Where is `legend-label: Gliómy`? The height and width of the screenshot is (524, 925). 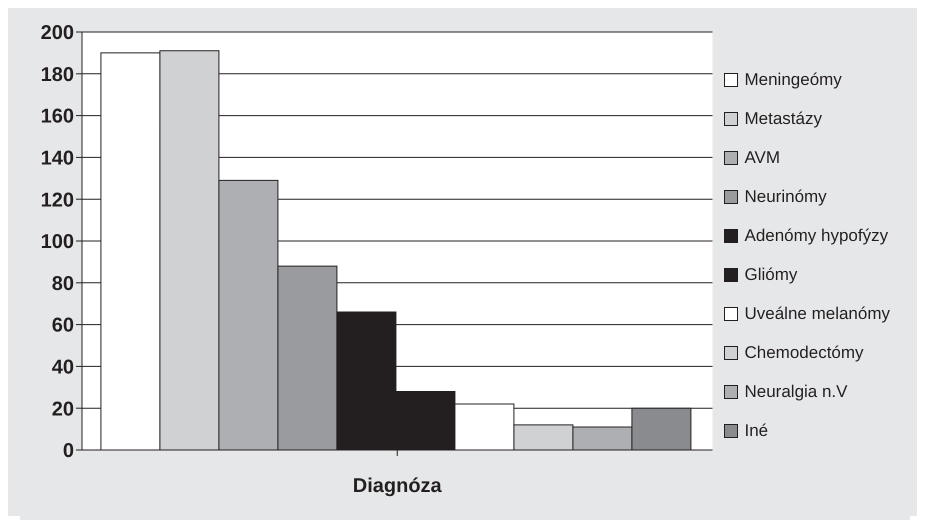
legend-label: Gliómy is located at coordinates (771, 275).